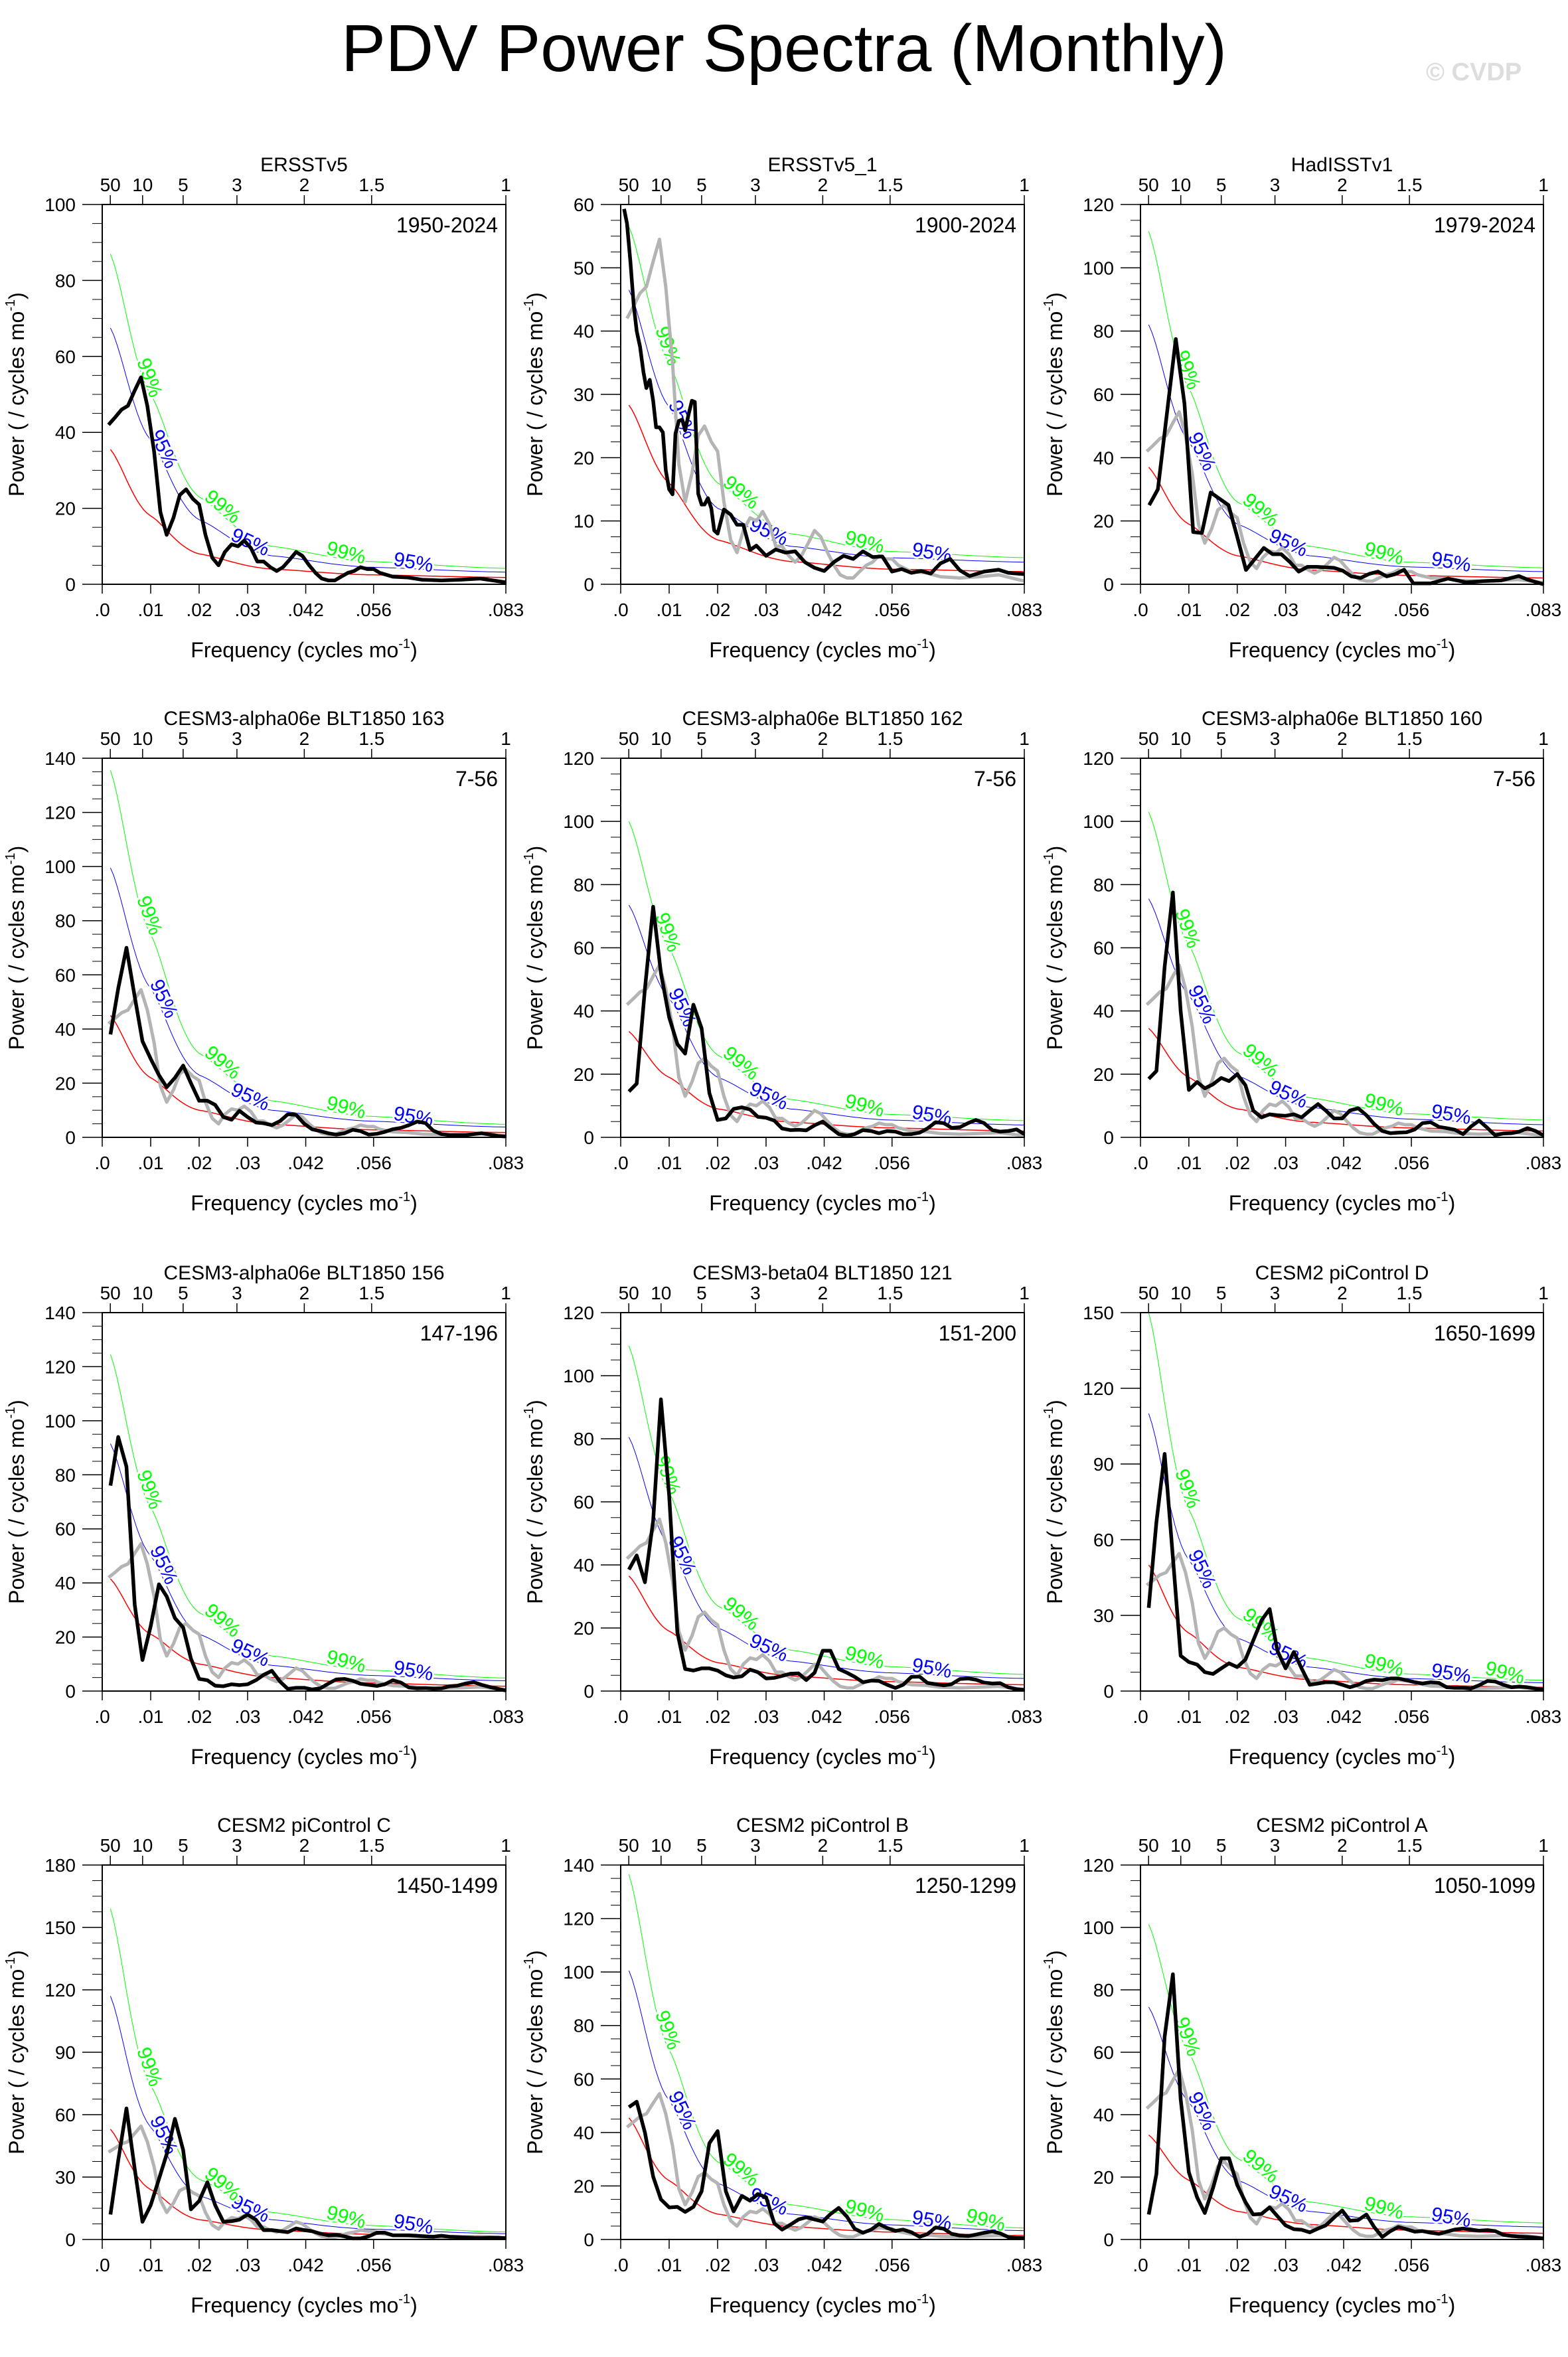  I want to click on plot-frame, so click(305, 2052).